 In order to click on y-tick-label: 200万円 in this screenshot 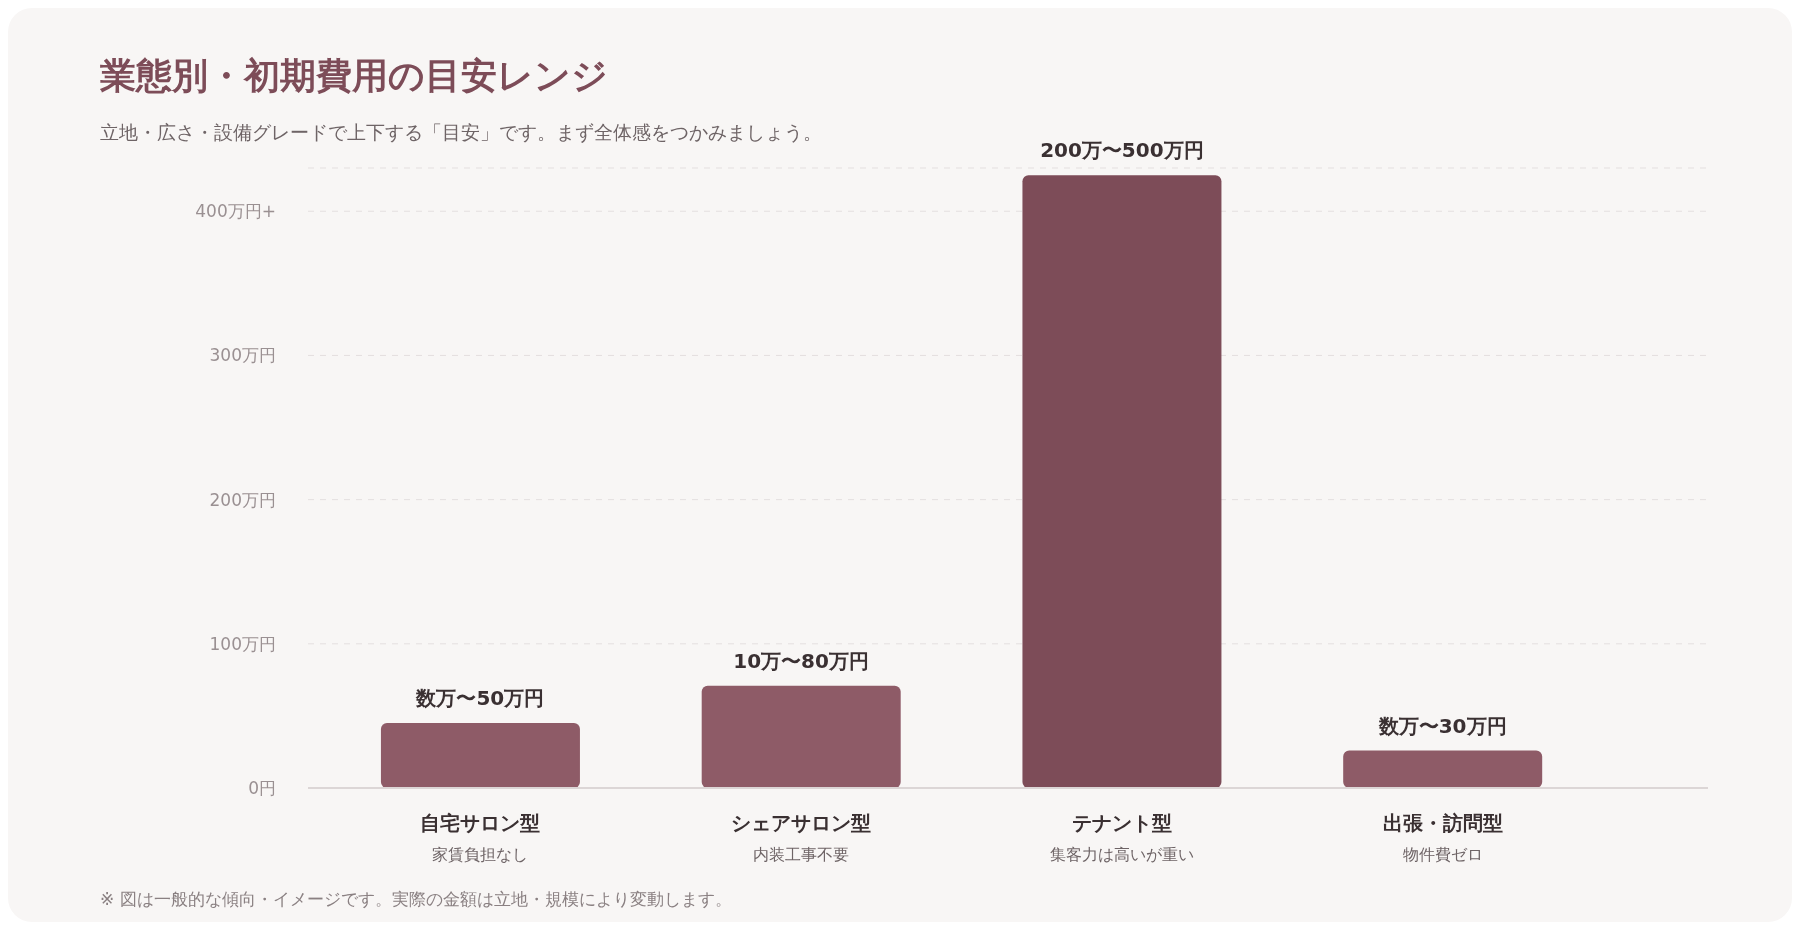, I will do `click(242, 499)`.